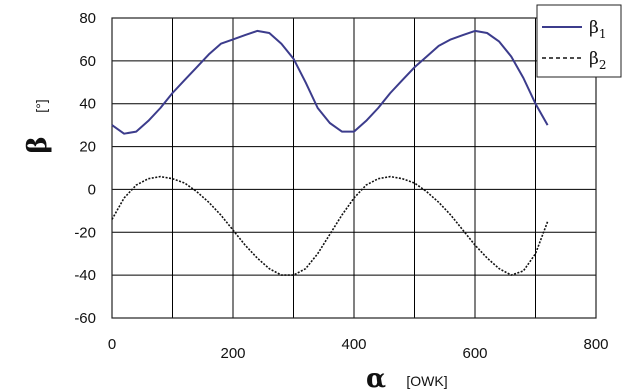 This screenshot has height=391, width=628. What do you see at coordinates (232, 353) in the screenshot?
I see `x-tick-label: 200` at bounding box center [232, 353].